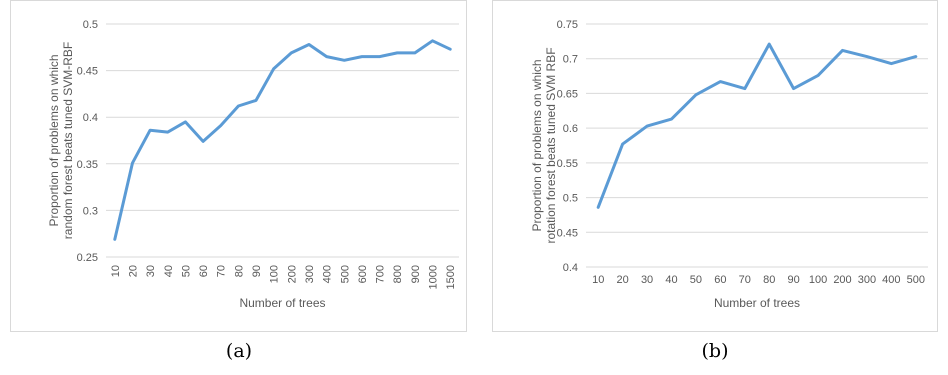 Image resolution: width=948 pixels, height=375 pixels. What do you see at coordinates (90, 211) in the screenshot?
I see `y-tick-label: 0.3` at bounding box center [90, 211].